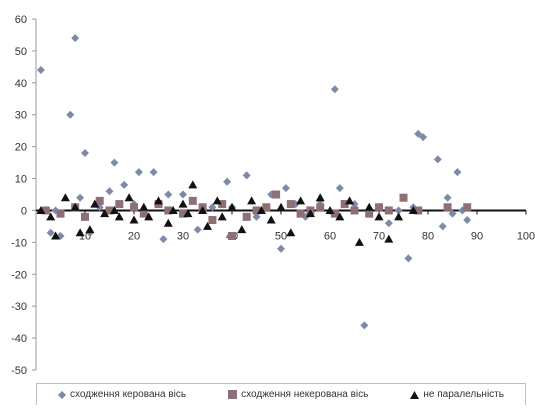 Image resolution: width=535 pixels, height=410 pixels. I want to click on legend-item-series-3: не паралельність, so click(457, 394).